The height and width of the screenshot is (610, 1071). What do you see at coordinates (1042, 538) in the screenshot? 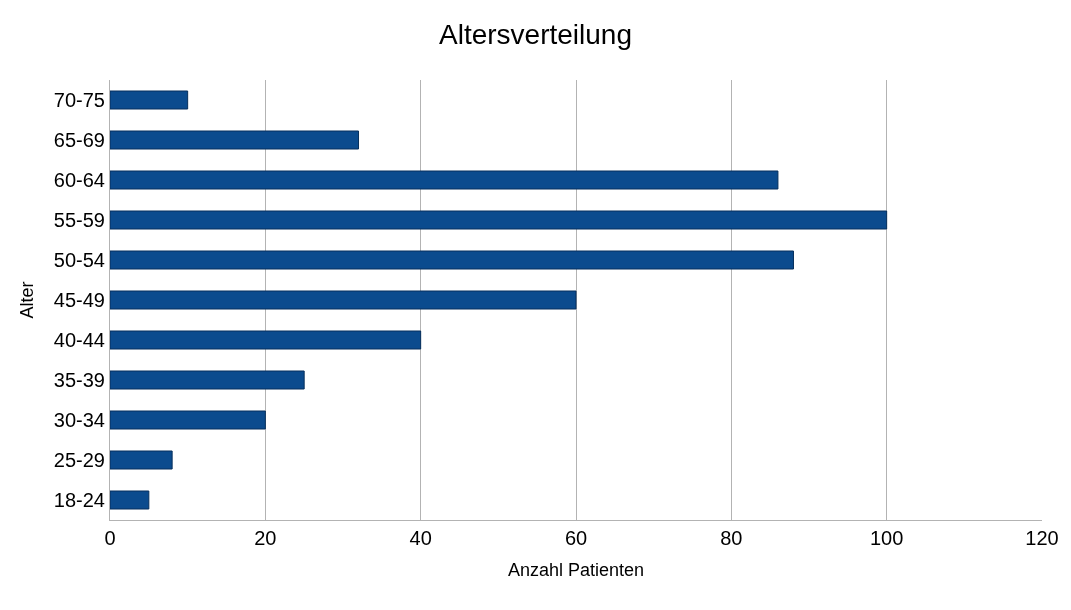
I see `x-tick-label: 120` at bounding box center [1042, 538].